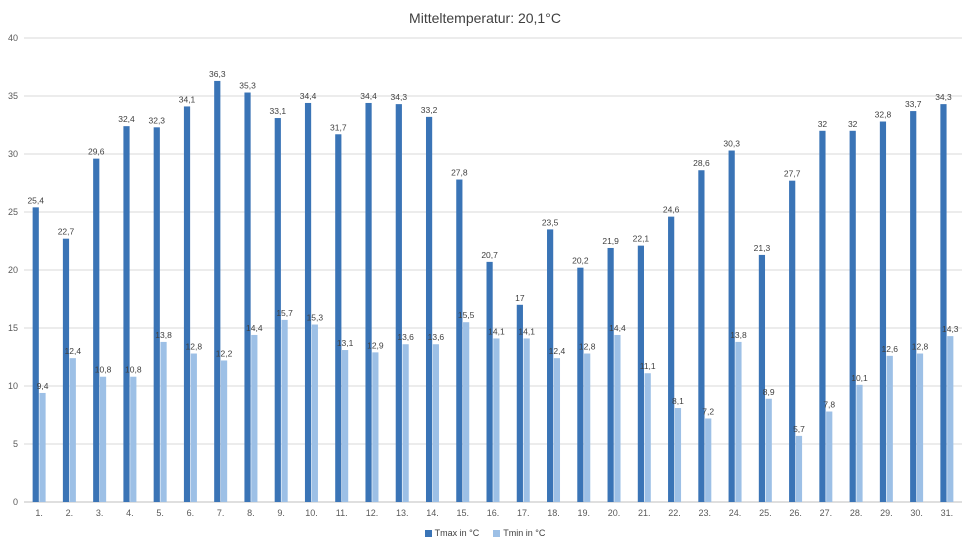 The height and width of the screenshot is (549, 970). I want to click on data-label-tmax: 21,3, so click(762, 248).